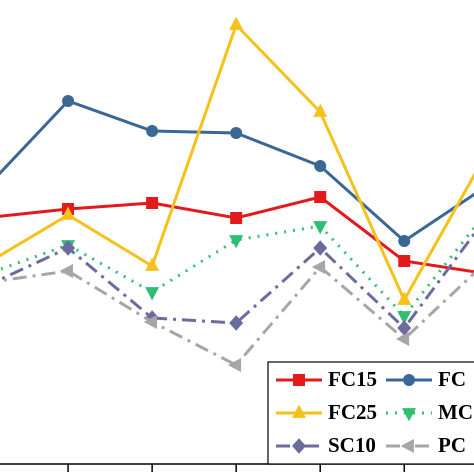  Describe the element at coordinates (352, 412) in the screenshot. I see `legend-label: FC25` at that location.